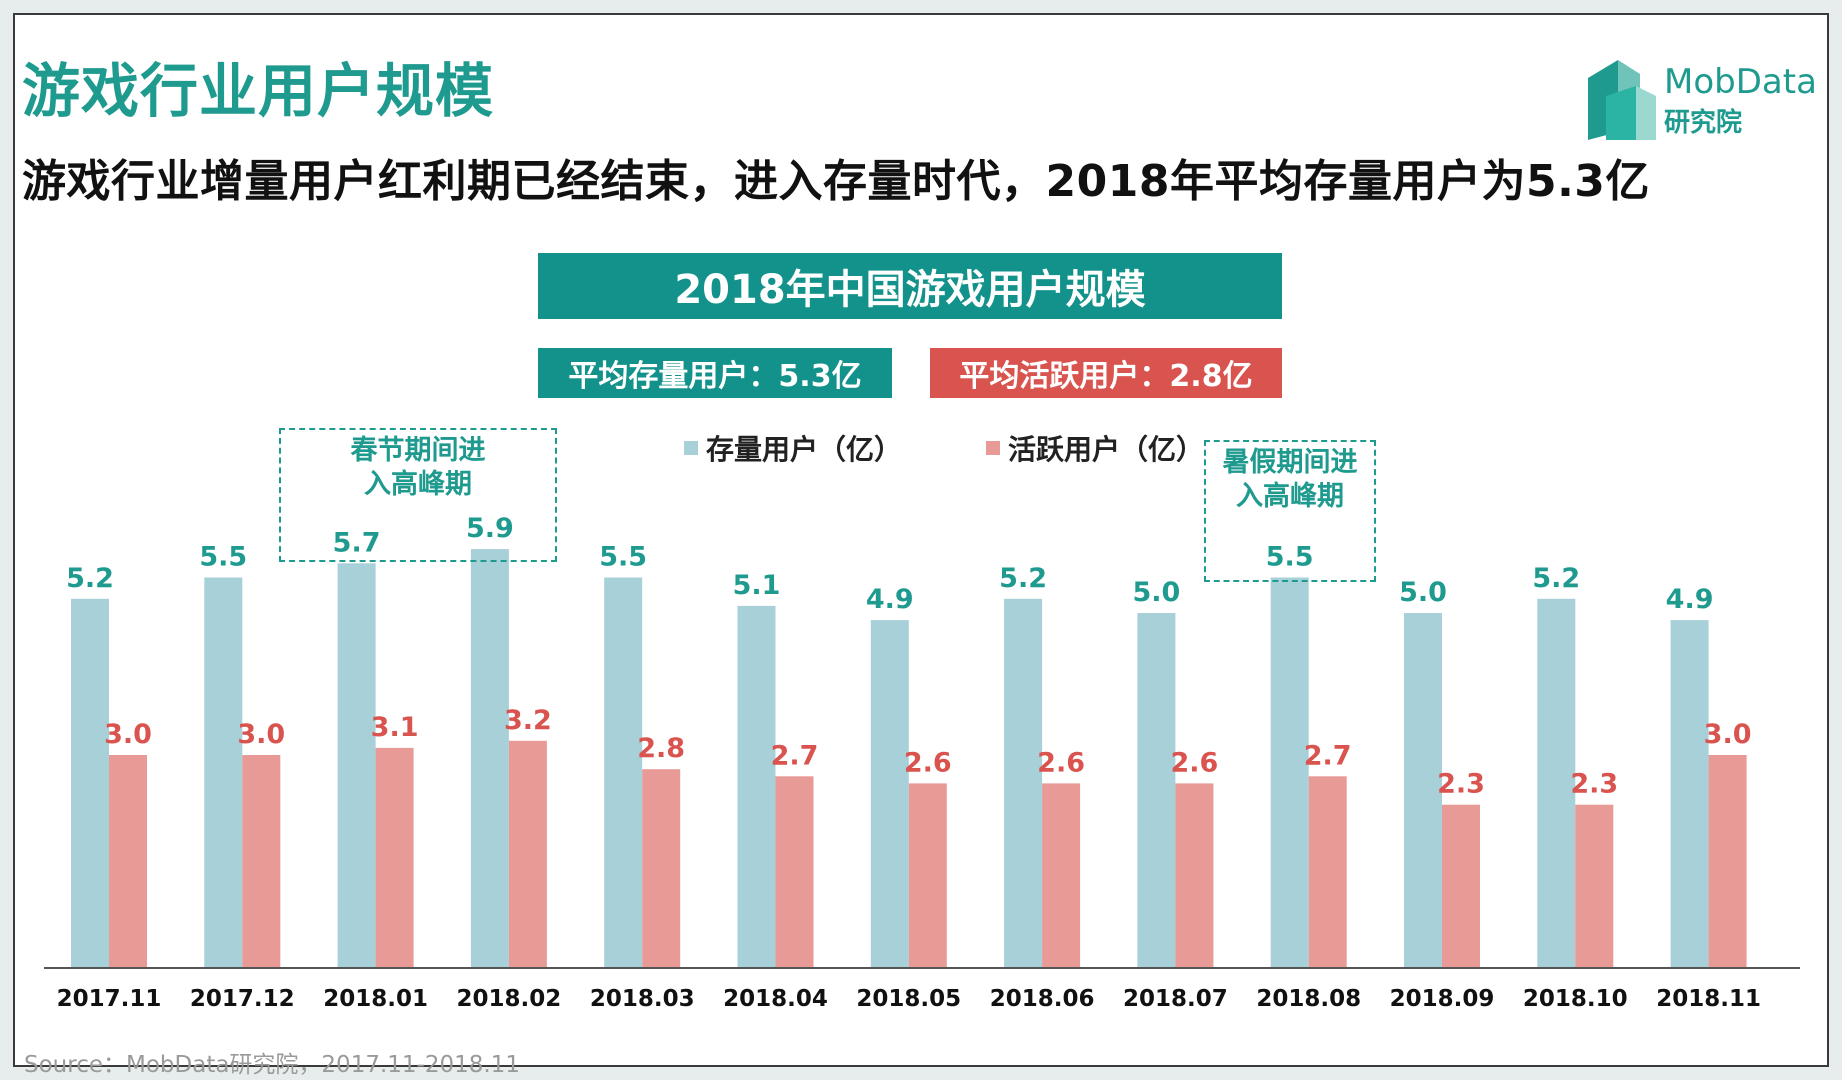 The height and width of the screenshot is (1080, 1842). I want to click on active-bar-2018.11, so click(1727, 861).